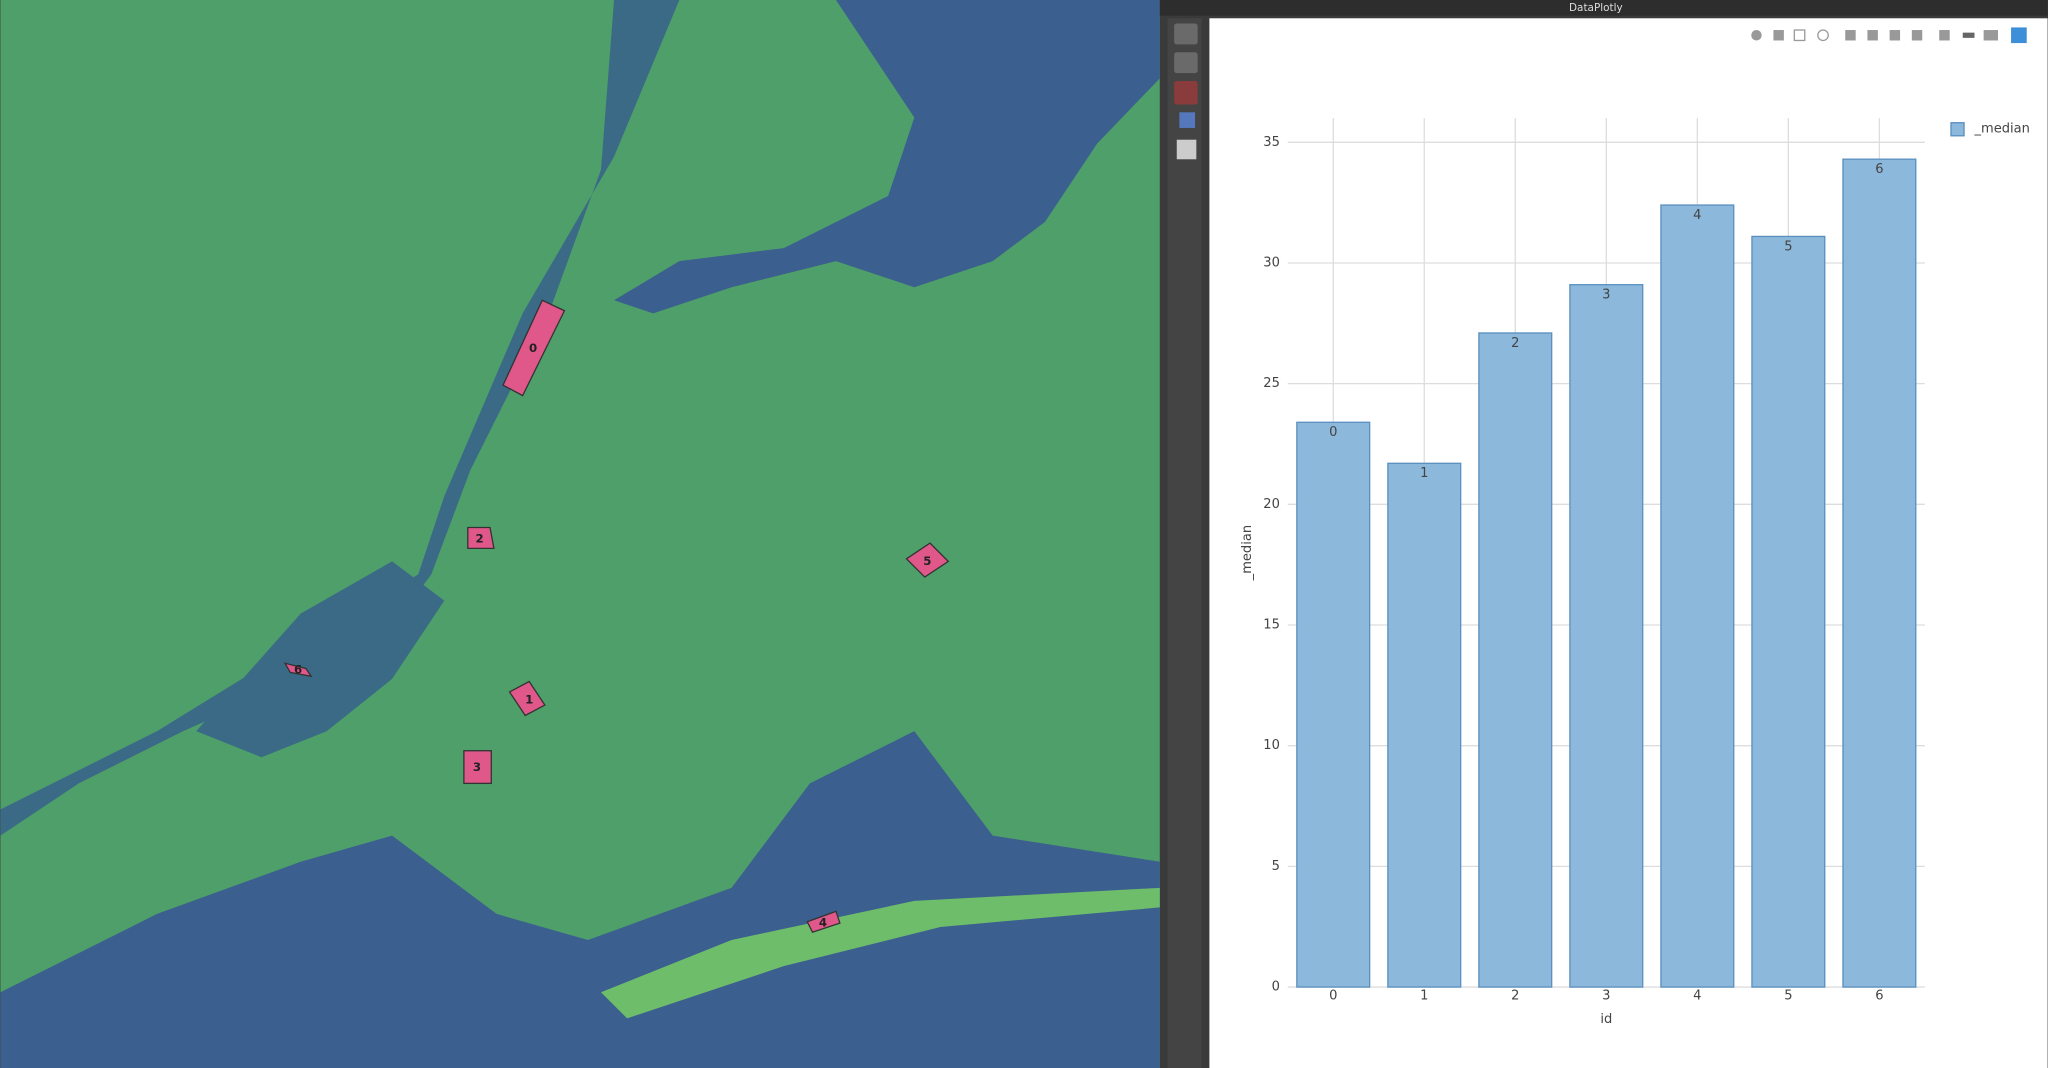 The image size is (2048, 1068). What do you see at coordinates (1957, 129) in the screenshot?
I see `legend-swatch` at bounding box center [1957, 129].